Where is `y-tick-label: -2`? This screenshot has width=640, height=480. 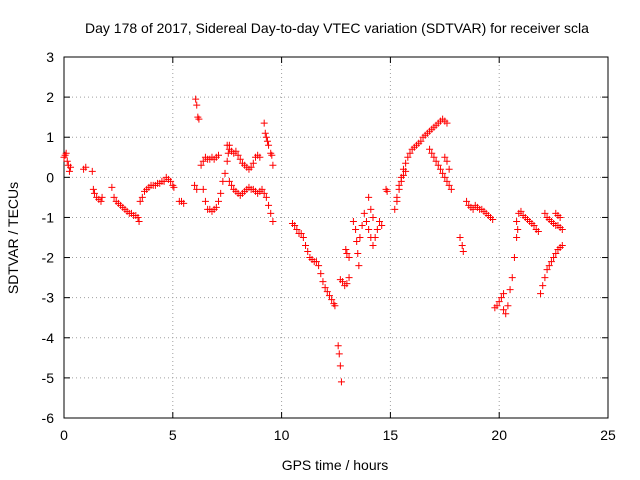
y-tick-label: -2 is located at coordinates (48, 258).